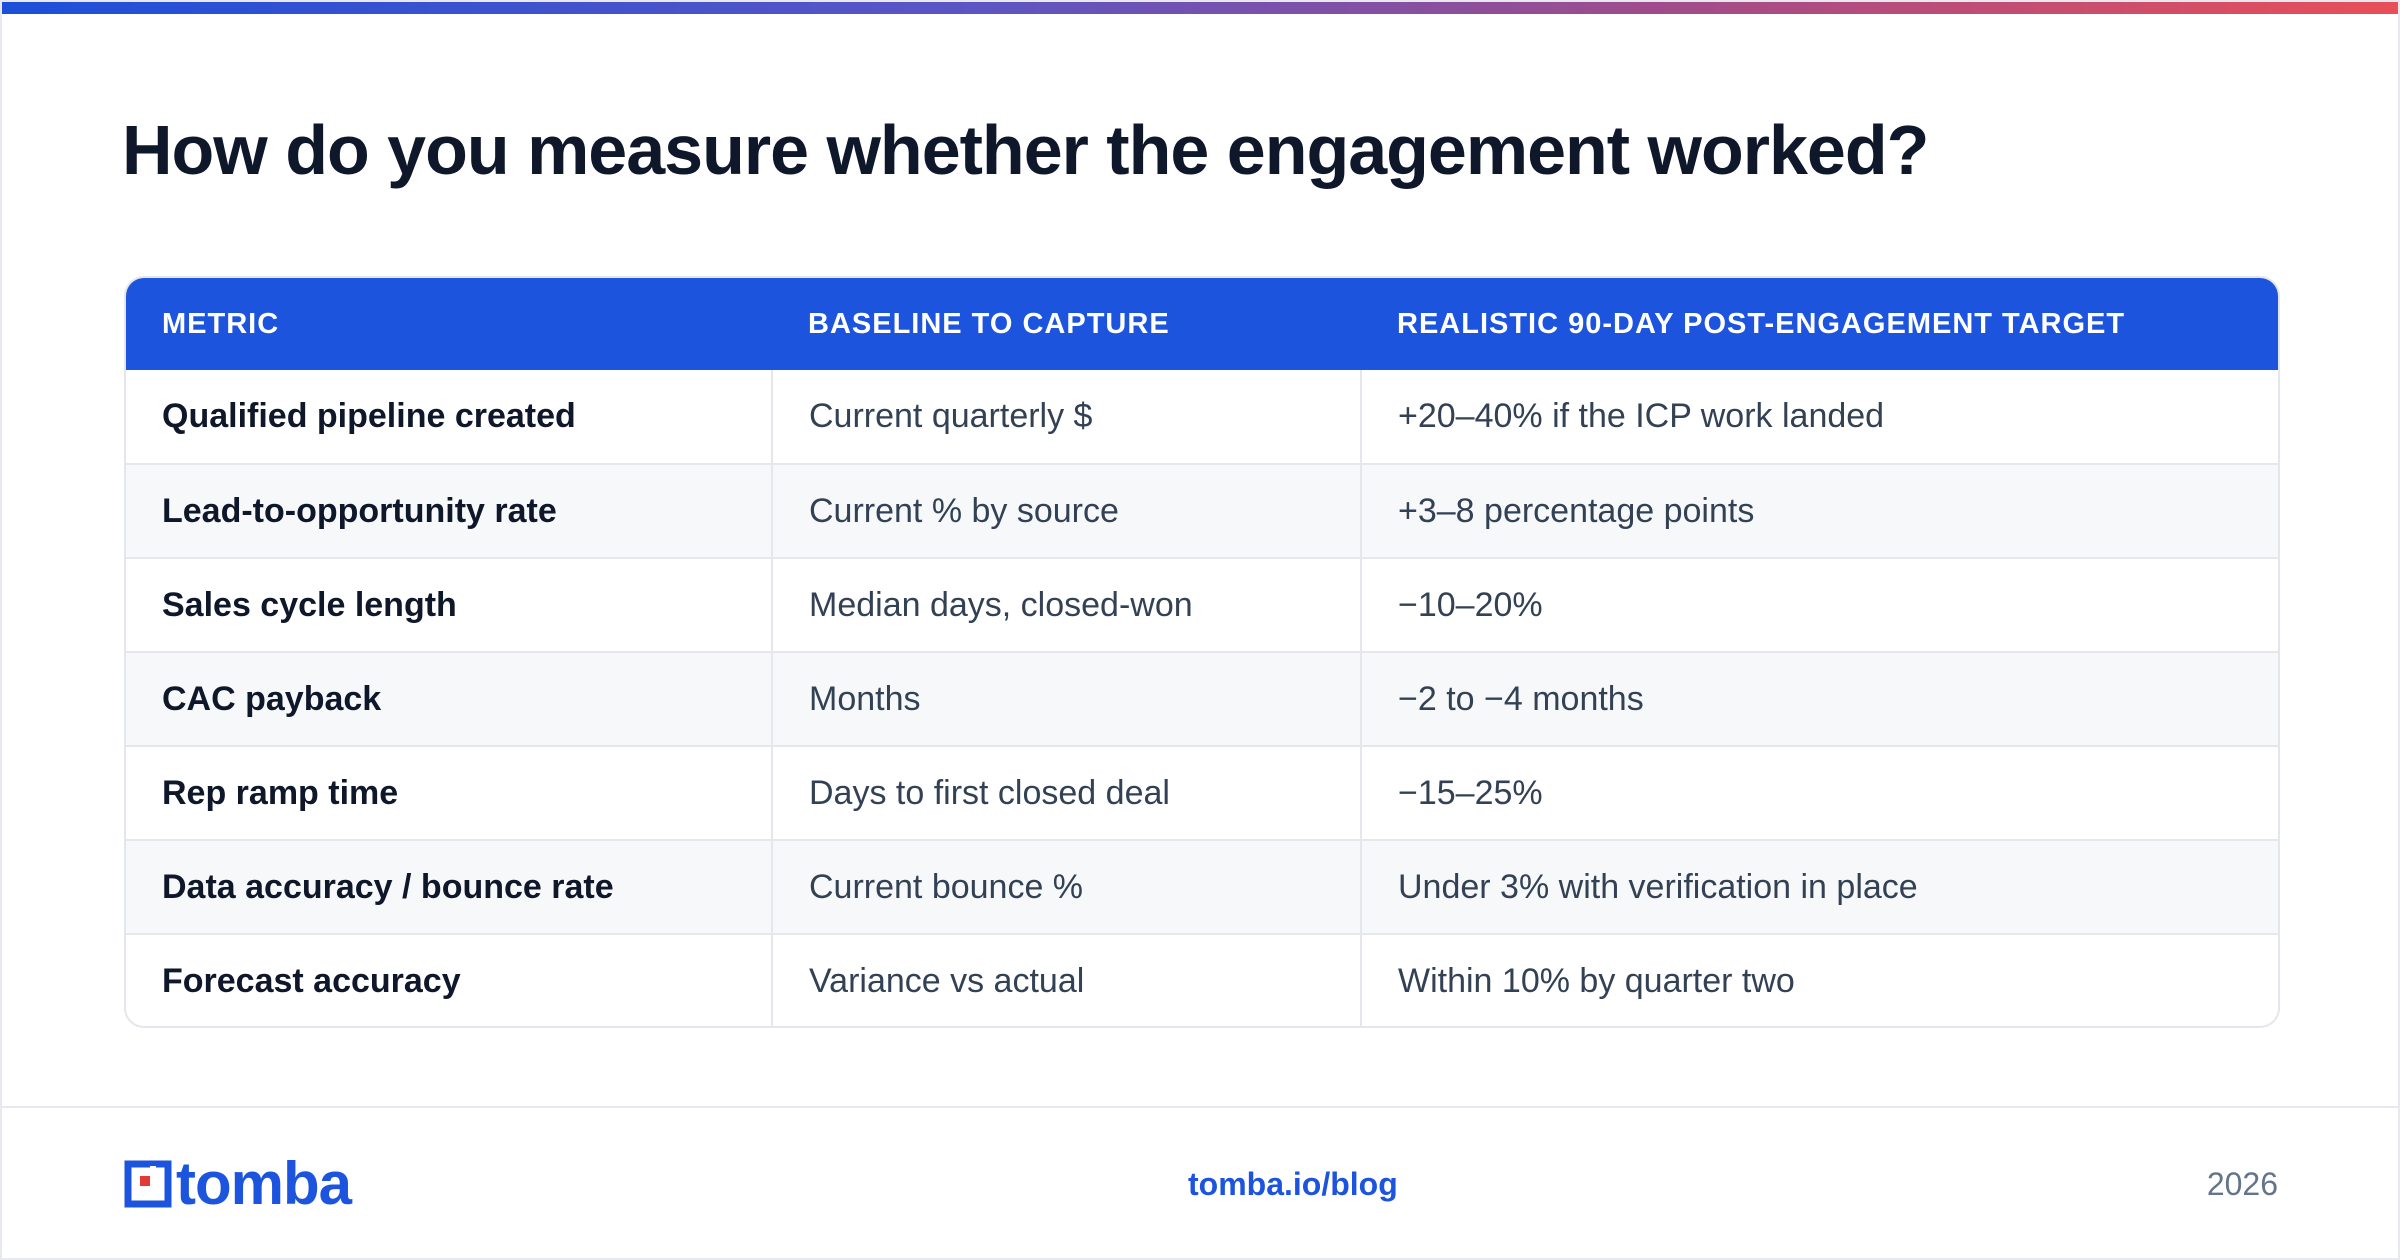 This screenshot has height=1260, width=2400. Describe the element at coordinates (1066, 886) in the screenshot. I see `baseline-cell: Current bounce %` at that location.